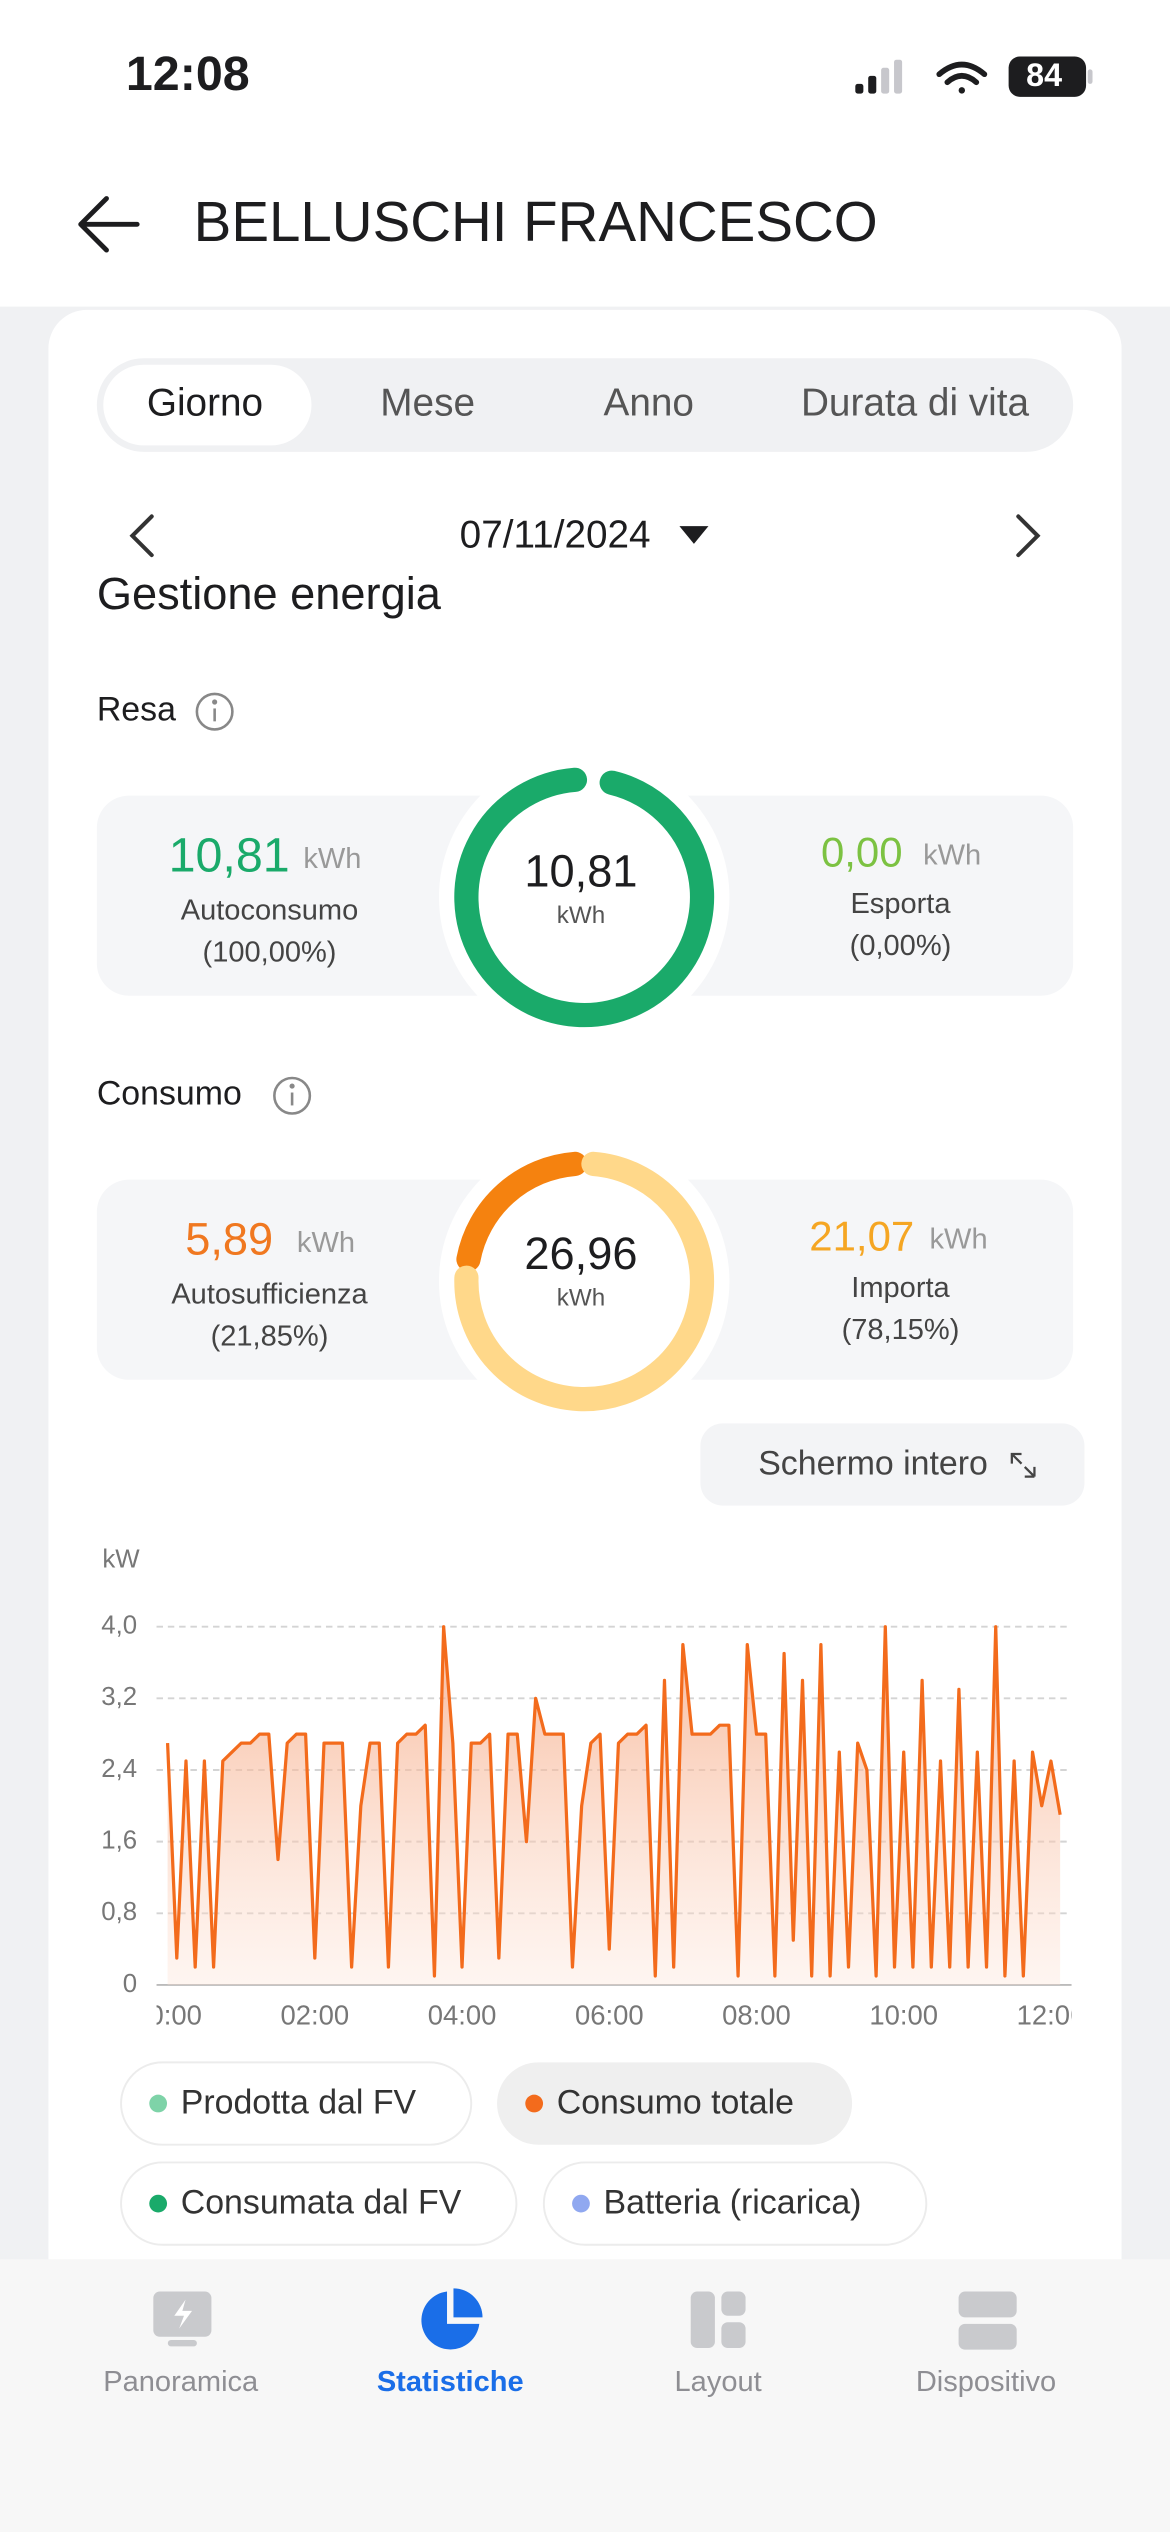 The height and width of the screenshot is (2532, 1170). Describe the element at coordinates (109, 224) in the screenshot. I see `back-button` at that location.